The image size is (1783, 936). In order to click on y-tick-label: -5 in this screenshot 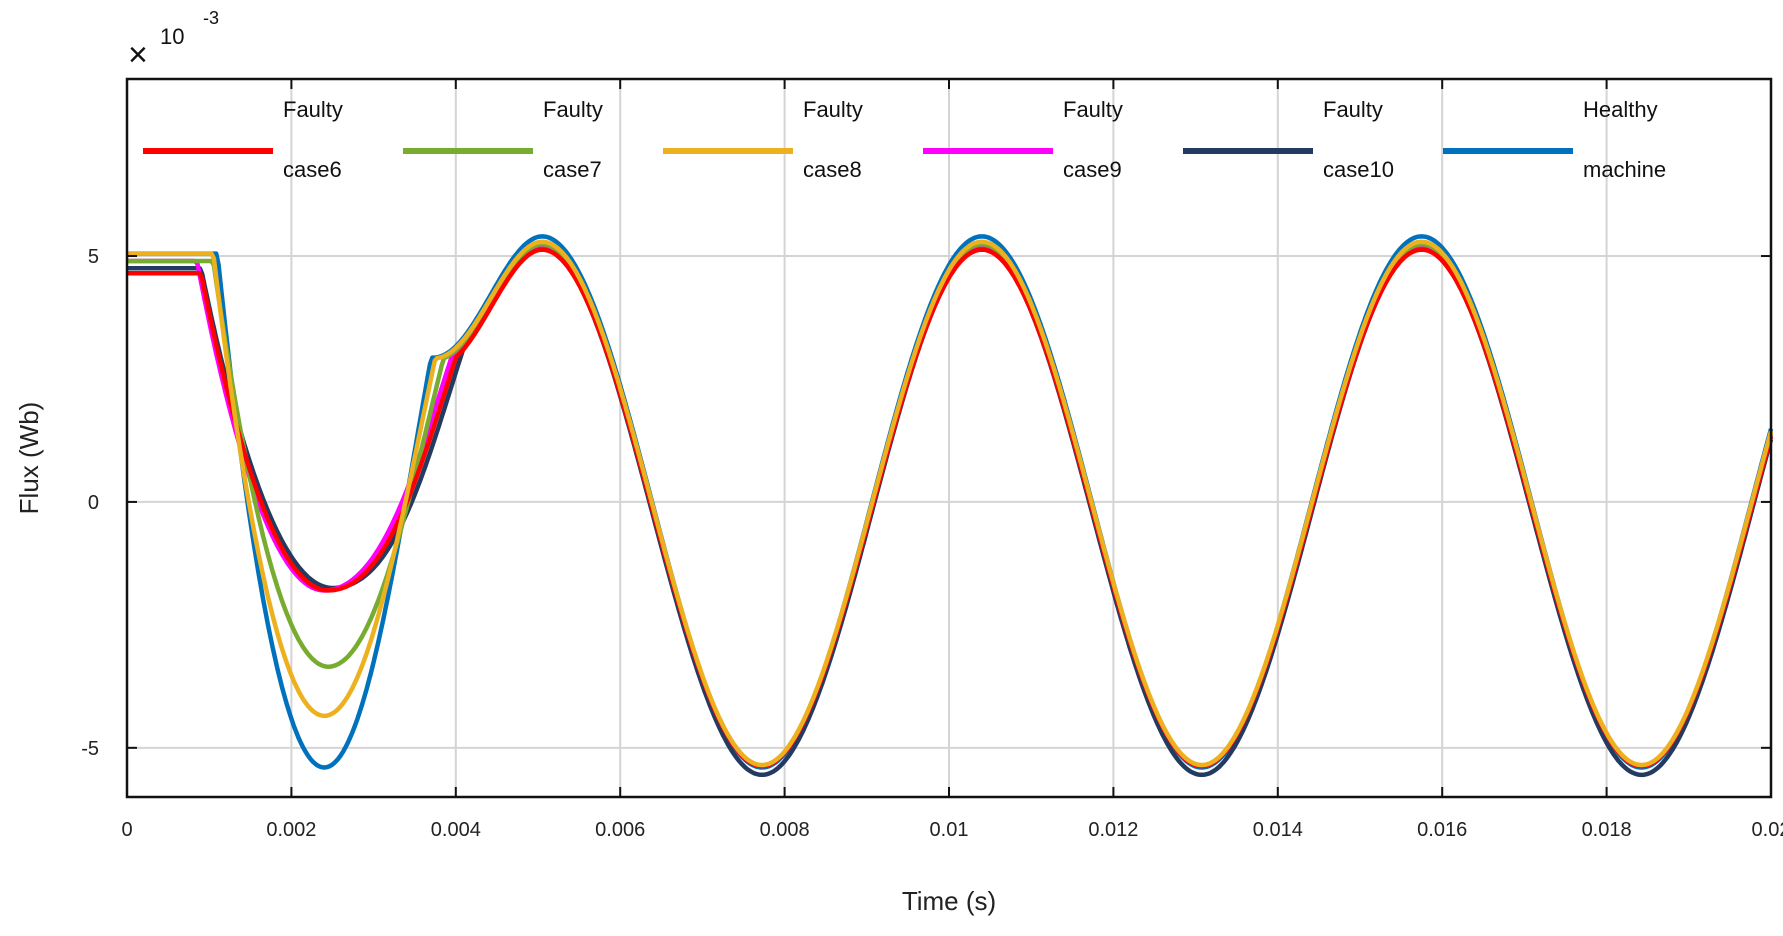, I will do `click(90, 749)`.